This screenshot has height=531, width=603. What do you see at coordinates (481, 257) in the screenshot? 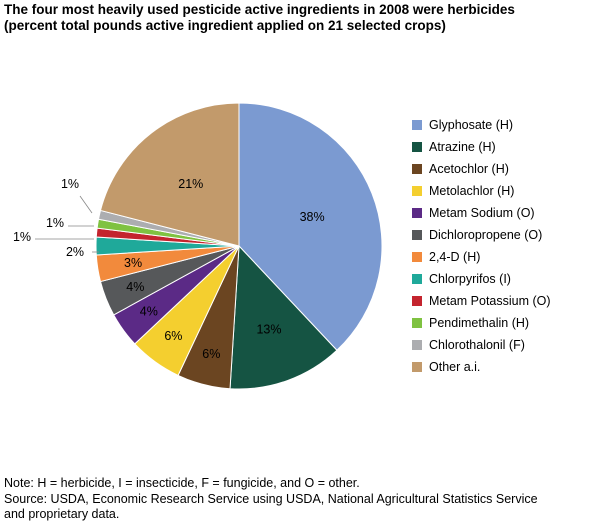
I see `legend-item-2-4-d-h: 2,4-D (H)` at bounding box center [481, 257].